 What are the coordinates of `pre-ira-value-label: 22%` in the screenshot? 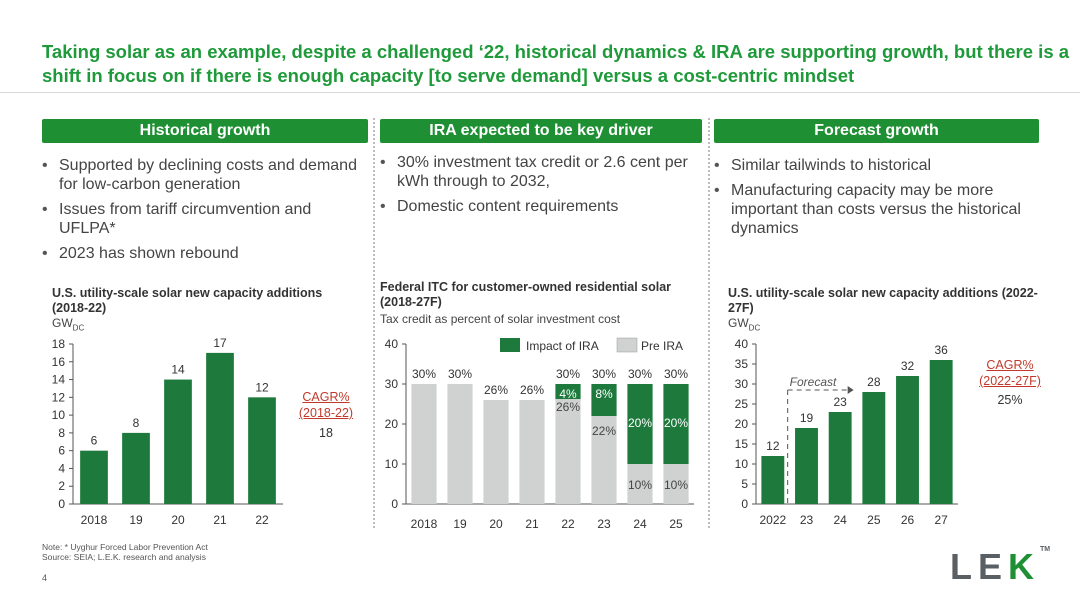 It's located at (604, 431).